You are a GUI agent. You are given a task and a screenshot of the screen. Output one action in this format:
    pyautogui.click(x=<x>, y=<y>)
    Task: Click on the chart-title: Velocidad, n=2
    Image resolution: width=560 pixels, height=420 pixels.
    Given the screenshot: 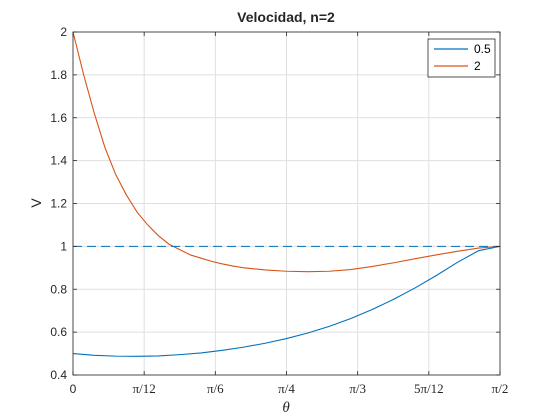 What is the action you would take?
    pyautogui.click(x=286, y=17)
    